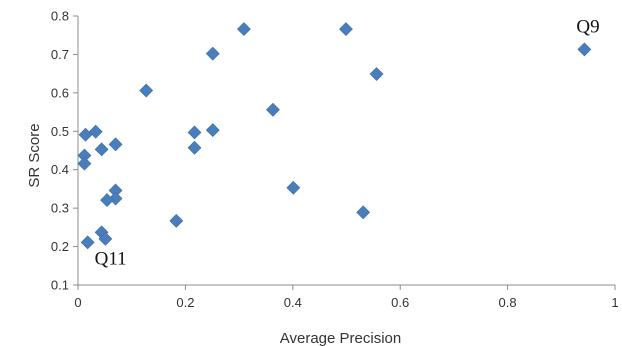 This screenshot has width=622, height=346. Describe the element at coordinates (60, 54) in the screenshot. I see `y-tick-label: 0.7` at that location.